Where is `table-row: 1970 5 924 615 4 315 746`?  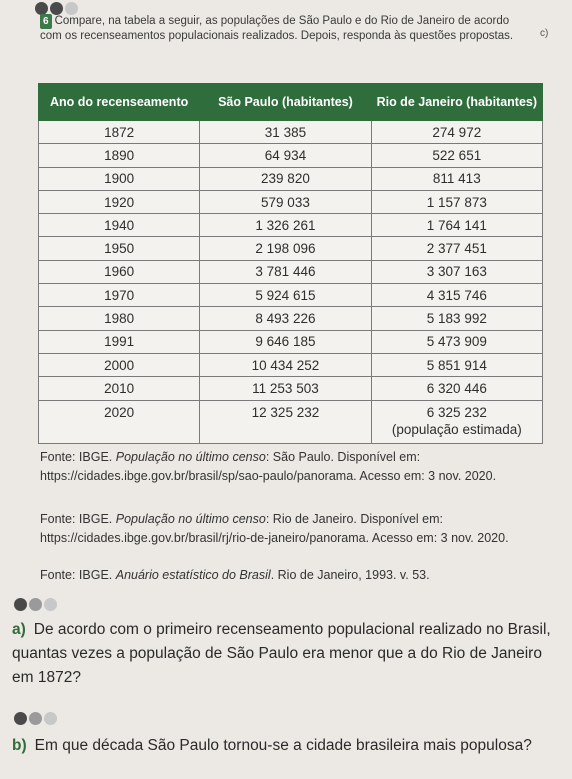
table-row: 1970 5 924 615 4 315 746 is located at coordinates (290, 295).